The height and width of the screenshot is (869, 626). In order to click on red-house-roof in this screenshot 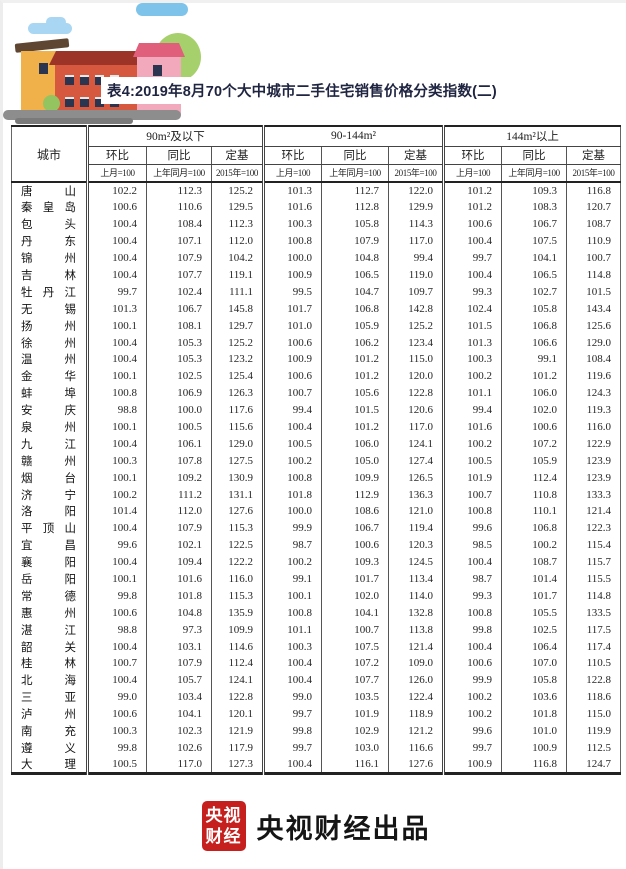, I will do `click(101, 58)`.